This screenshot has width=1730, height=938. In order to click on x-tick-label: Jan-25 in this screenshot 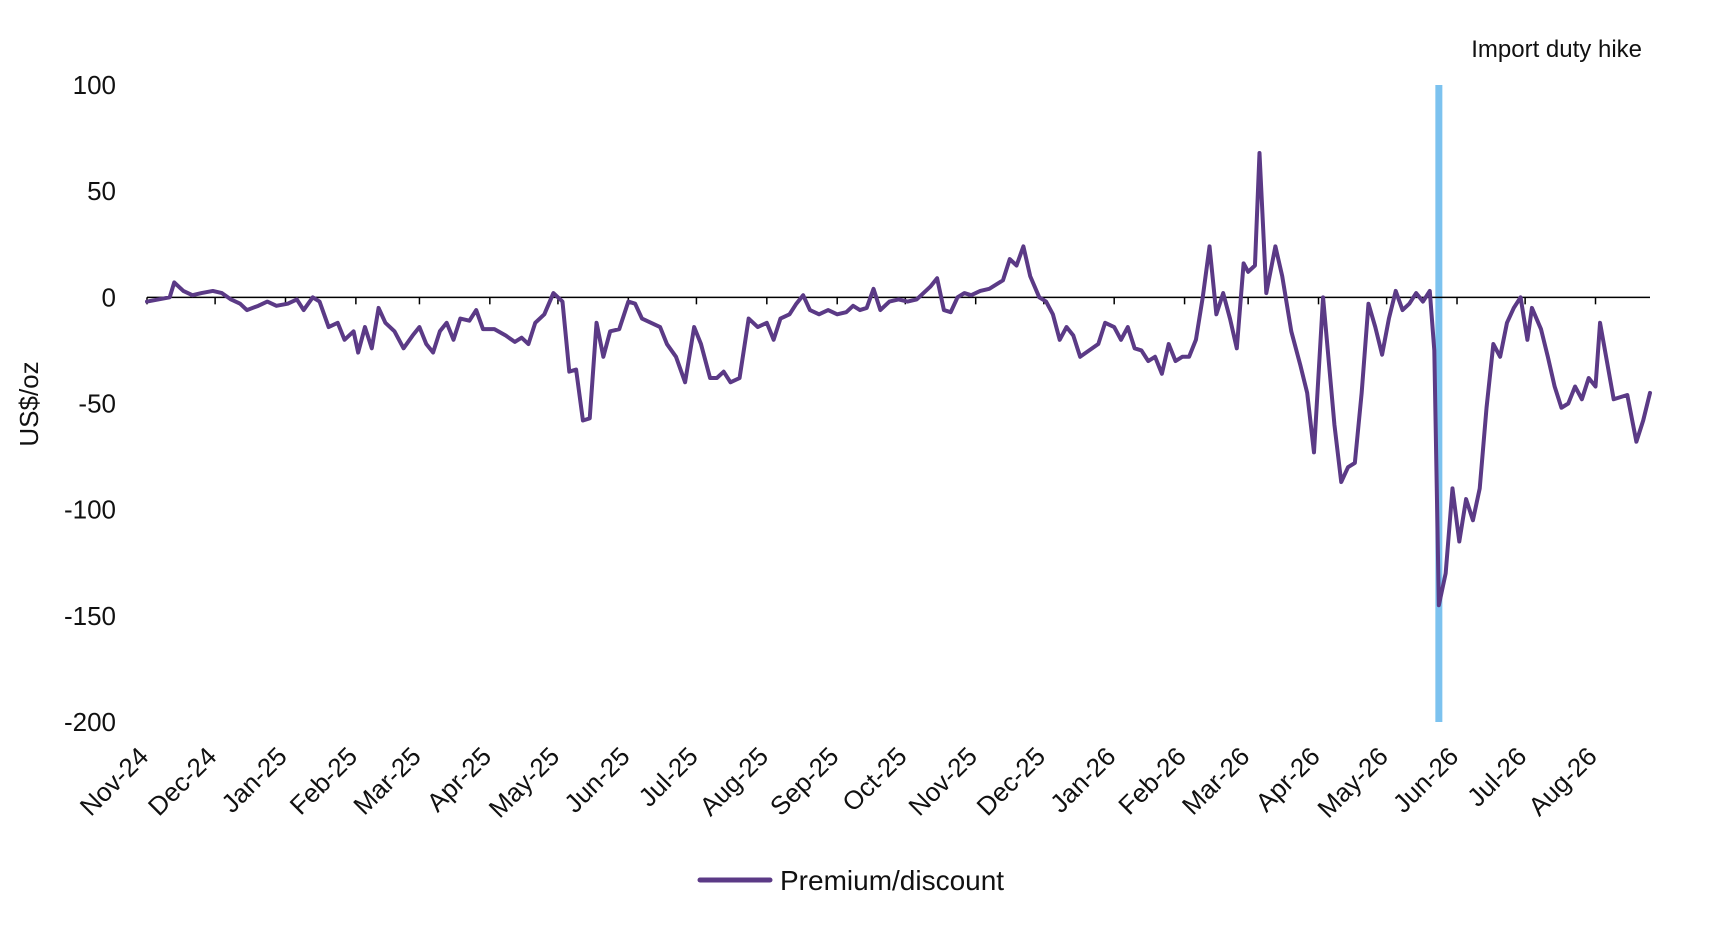, I will do `click(253, 779)`.